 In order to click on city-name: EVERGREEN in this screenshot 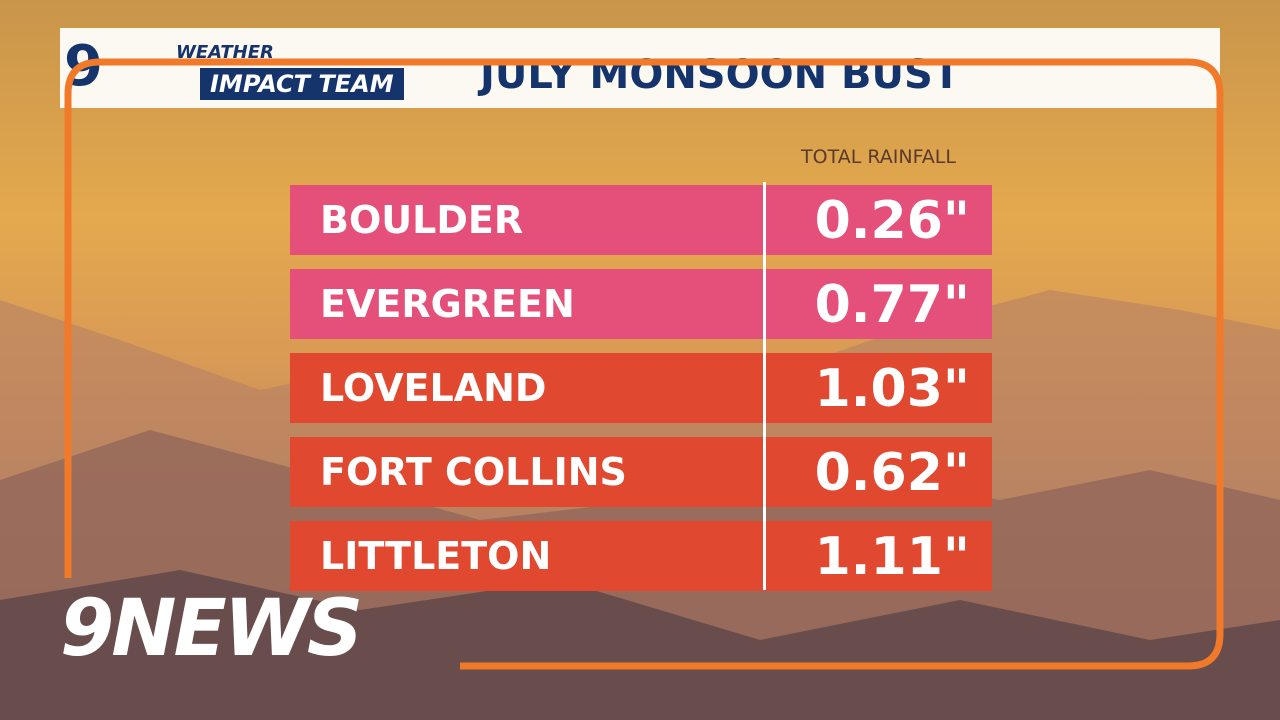, I will do `click(447, 304)`.